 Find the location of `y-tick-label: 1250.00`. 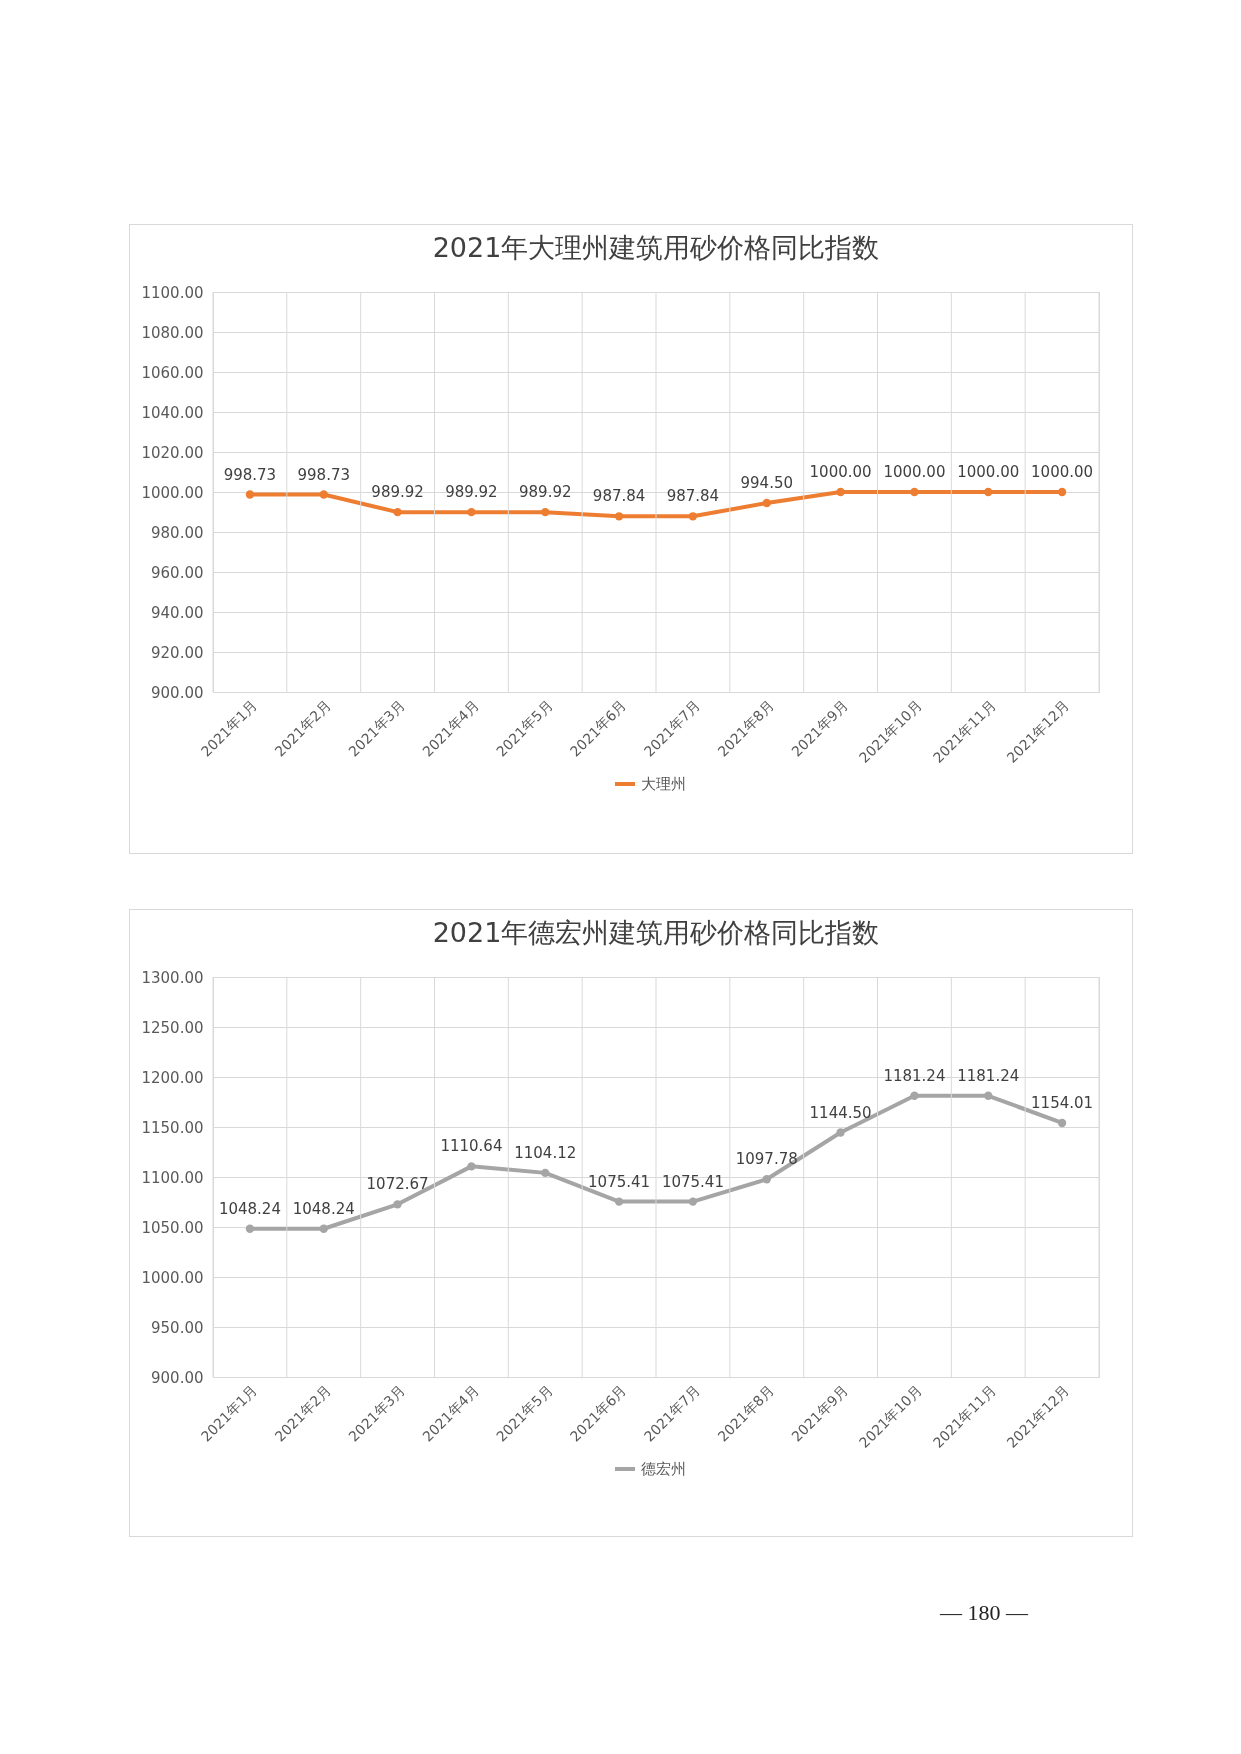

y-tick-label: 1250.00 is located at coordinates (172, 1027).